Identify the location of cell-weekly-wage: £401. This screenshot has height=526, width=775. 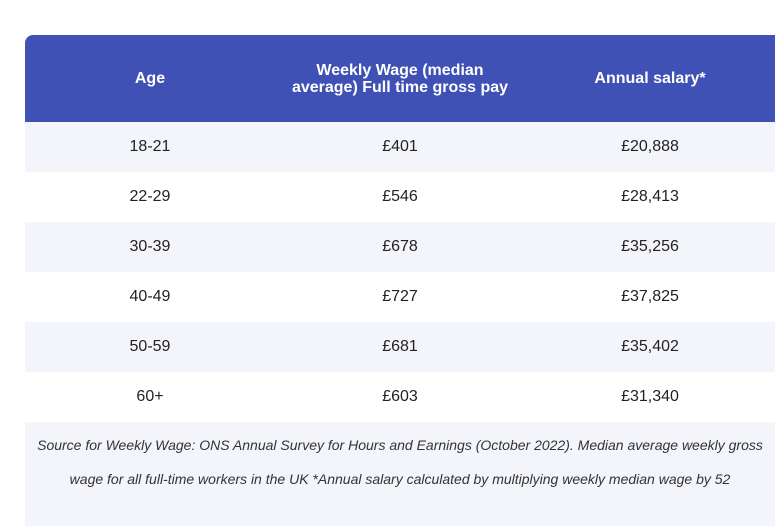
(400, 146).